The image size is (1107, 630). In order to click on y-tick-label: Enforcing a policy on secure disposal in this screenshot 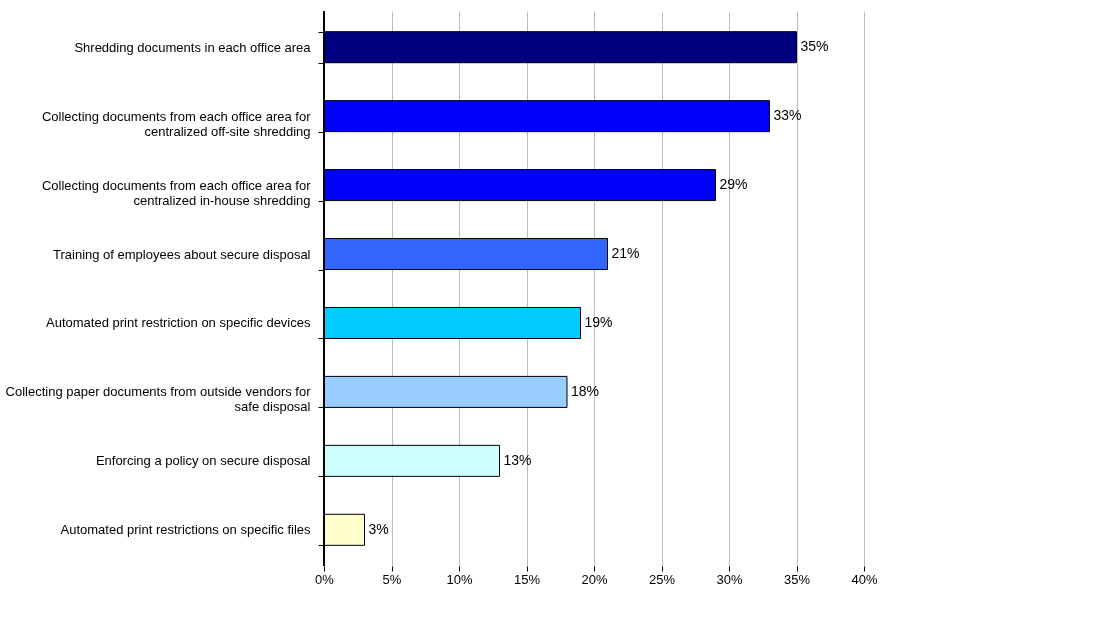, I will do `click(203, 461)`.